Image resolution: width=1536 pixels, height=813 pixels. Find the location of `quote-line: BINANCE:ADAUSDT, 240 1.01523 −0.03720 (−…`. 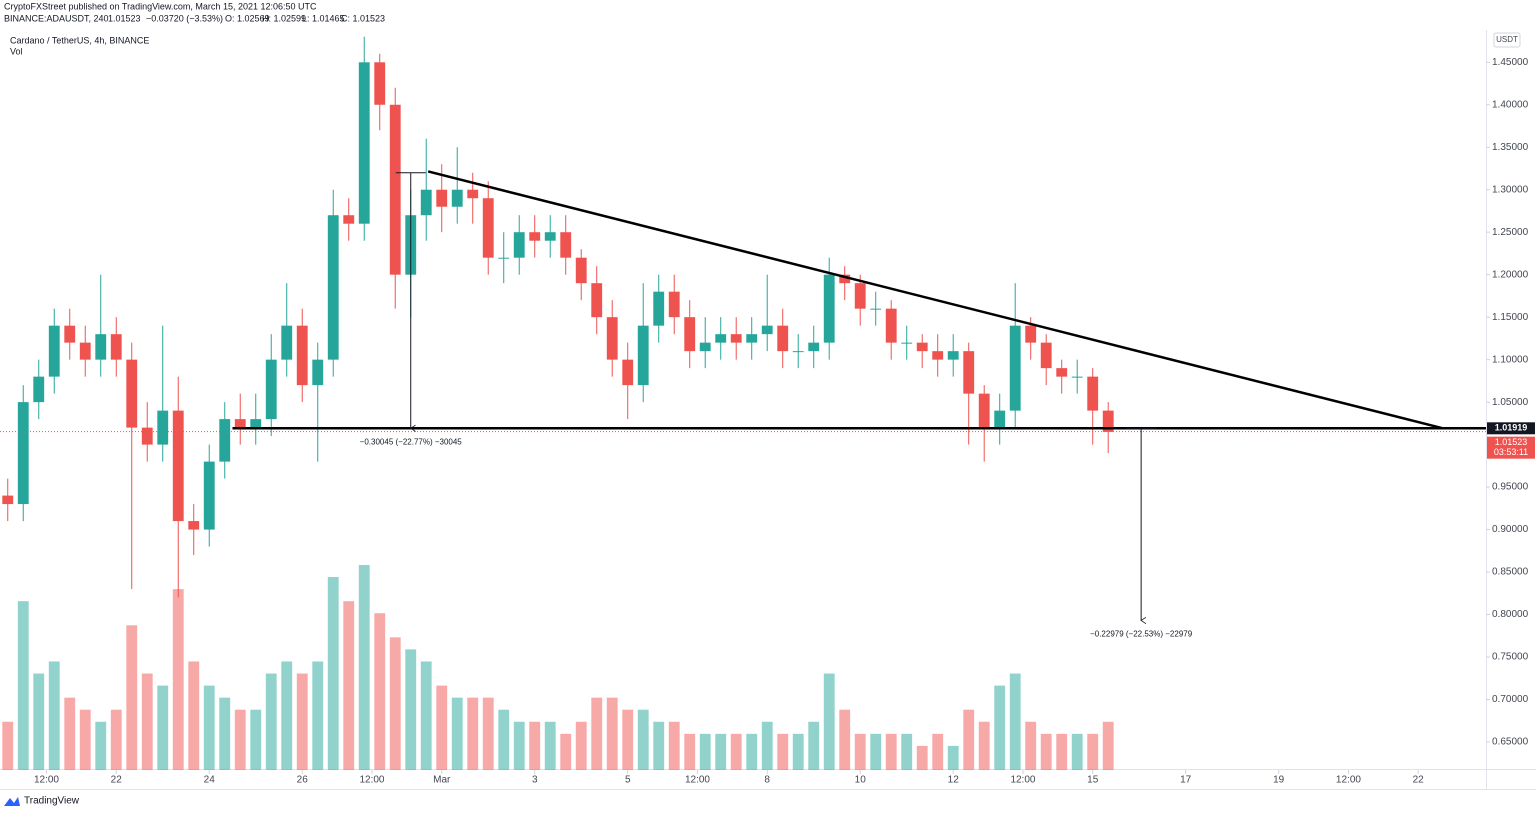

quote-line: BINANCE:ADAUSDT, 240 1.01523 −0.03720 (−… is located at coordinates (194, 18).